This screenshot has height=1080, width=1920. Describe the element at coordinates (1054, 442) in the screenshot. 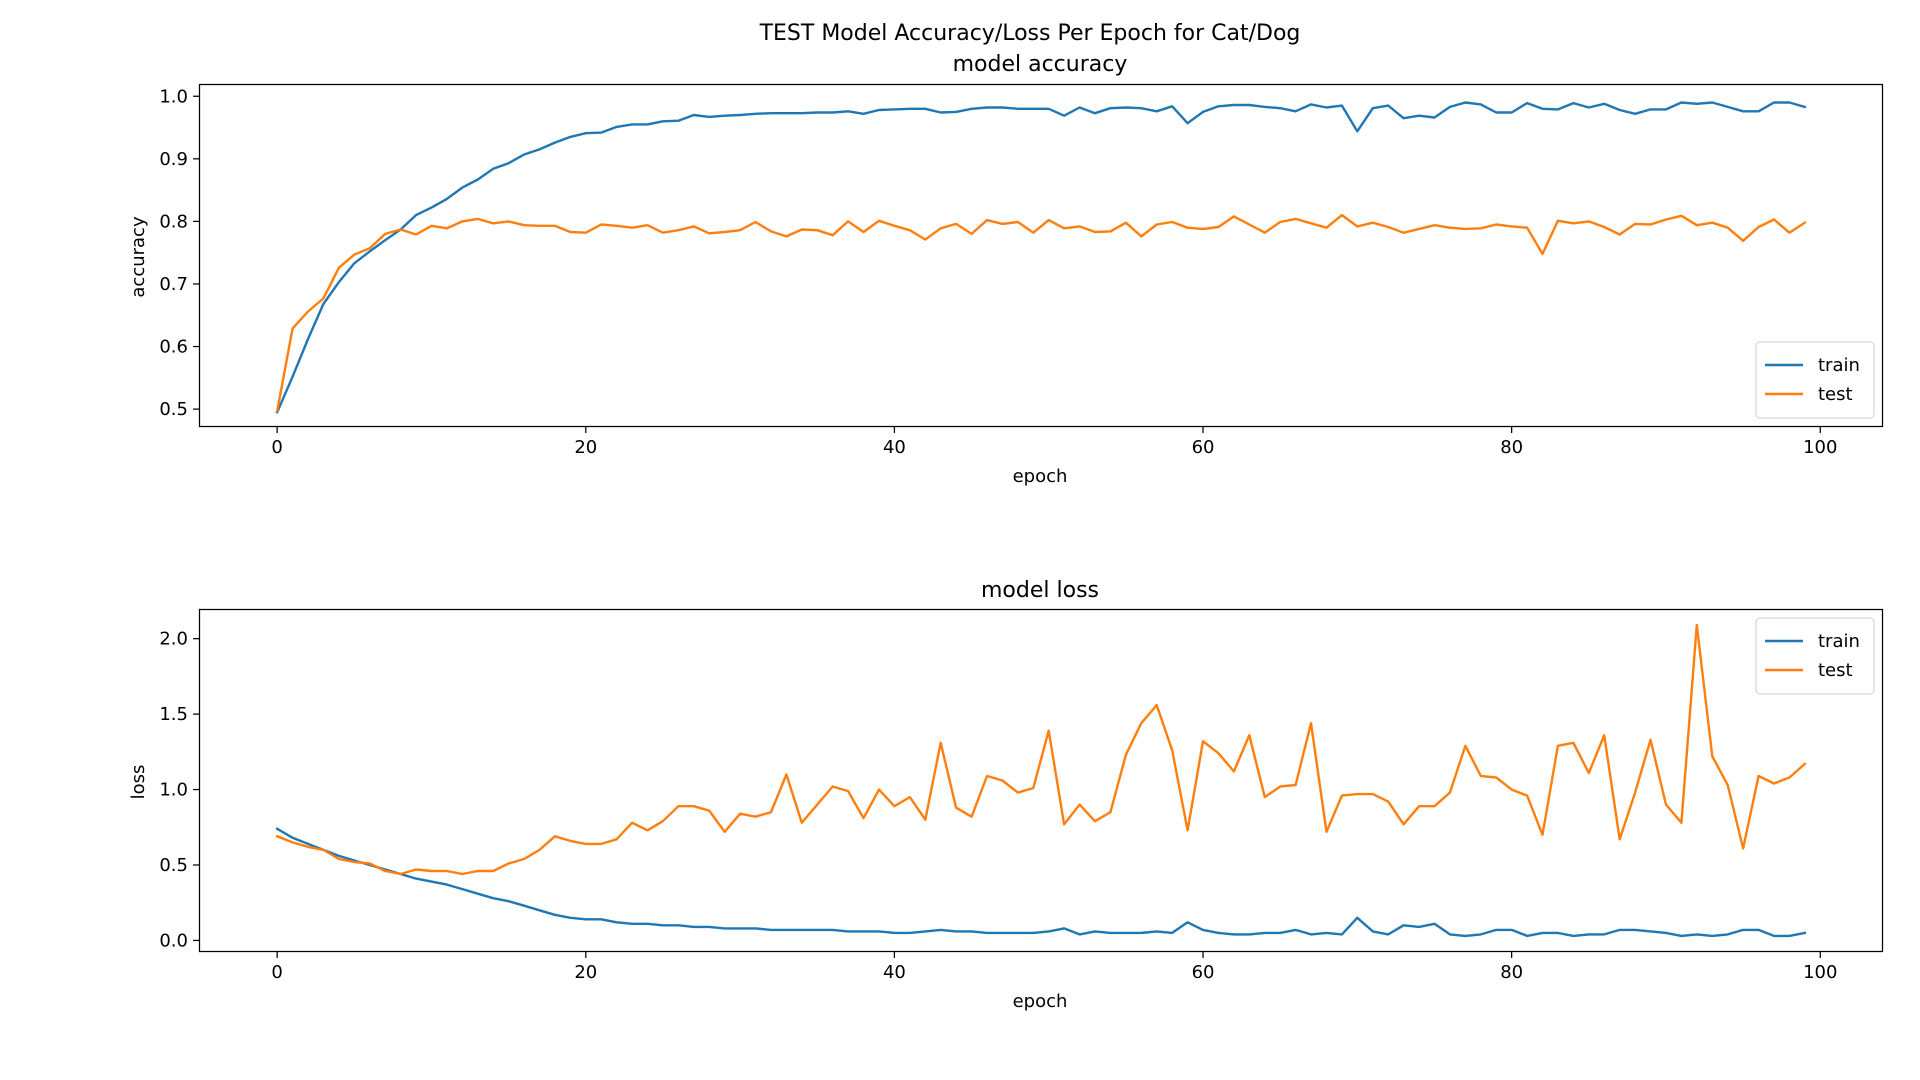

I see `accuracy-x-ticks: 0 20 40 60 80 100` at that location.